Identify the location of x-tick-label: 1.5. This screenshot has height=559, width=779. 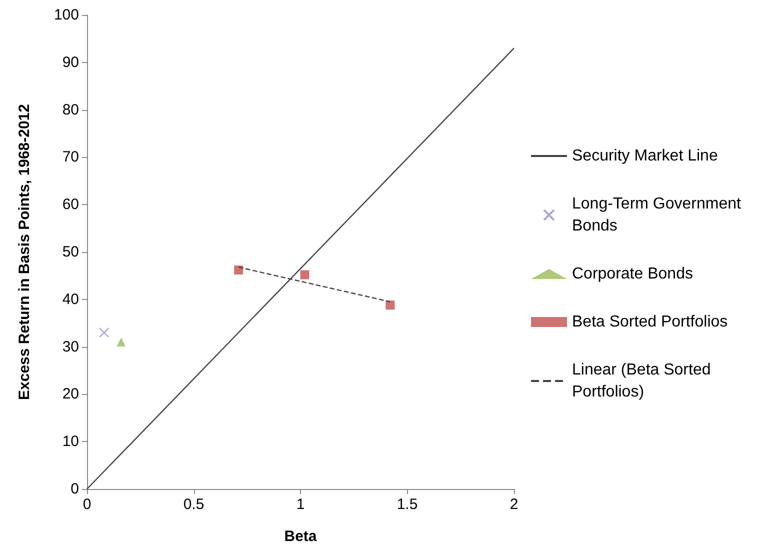
(407, 504).